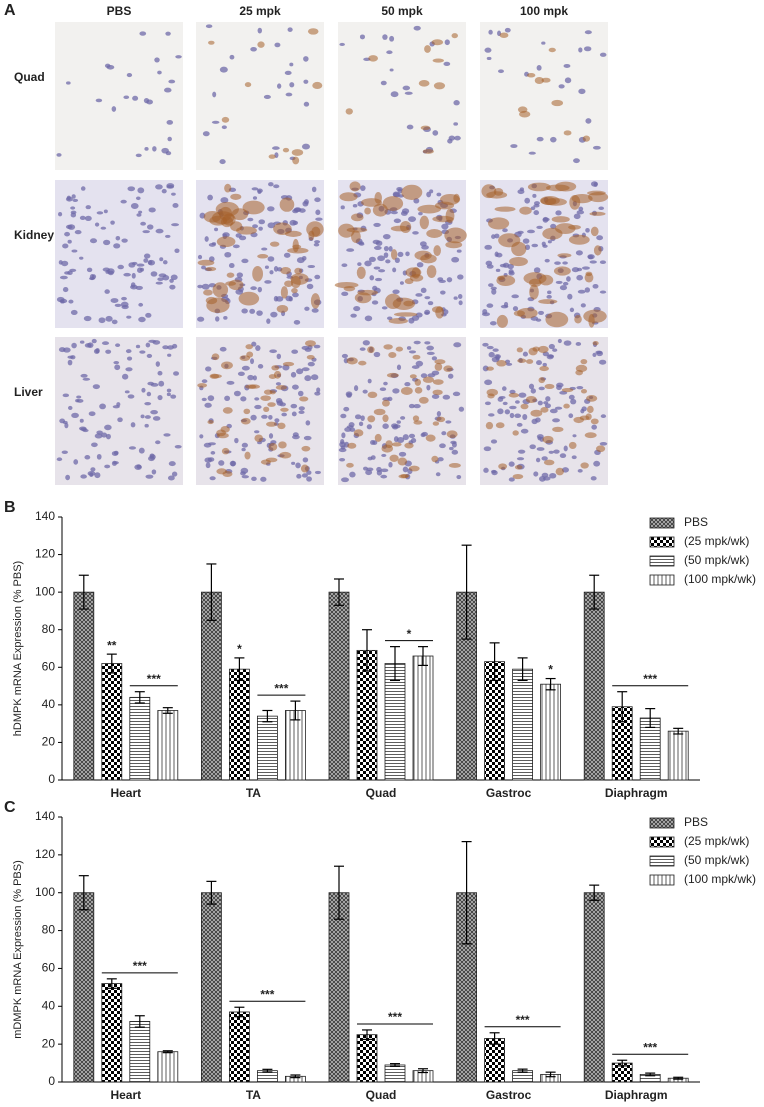 The height and width of the screenshot is (1107, 764). I want to click on column-label: 100 mpk, so click(544, 11).